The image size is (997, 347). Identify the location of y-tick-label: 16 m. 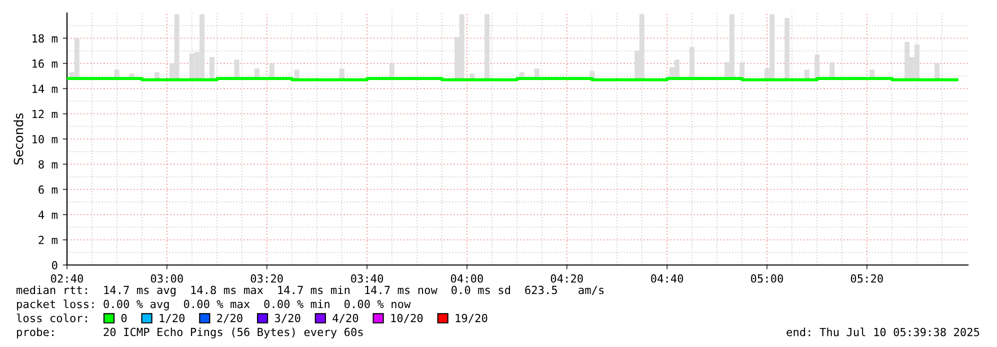
(45, 63).